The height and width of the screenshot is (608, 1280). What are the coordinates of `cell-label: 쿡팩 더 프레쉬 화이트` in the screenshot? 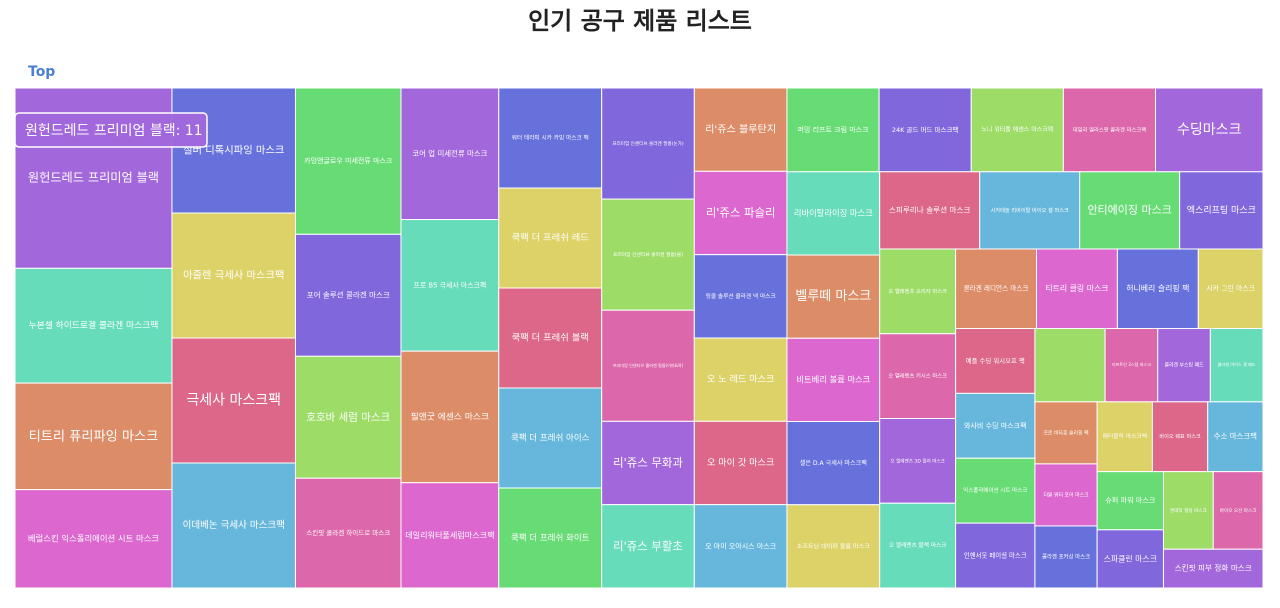 It's located at (550, 538).